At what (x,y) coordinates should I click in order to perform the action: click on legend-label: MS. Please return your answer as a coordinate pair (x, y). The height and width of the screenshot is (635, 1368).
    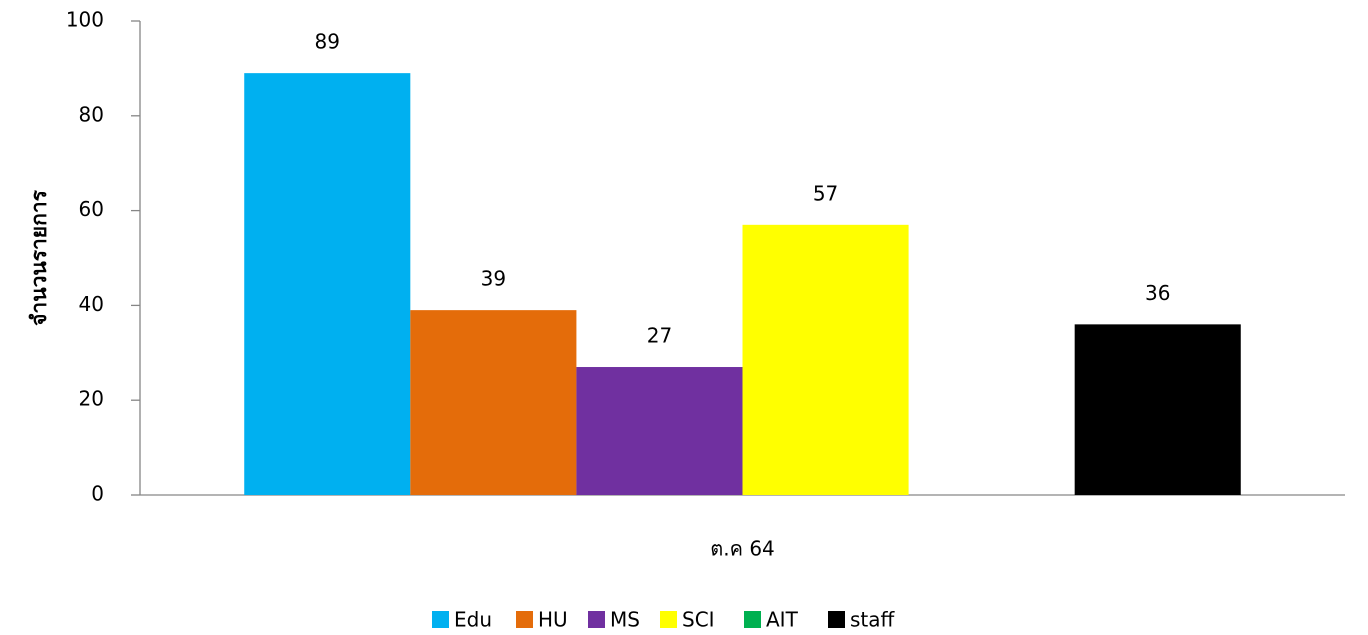
    Looking at the image, I should click on (625, 620).